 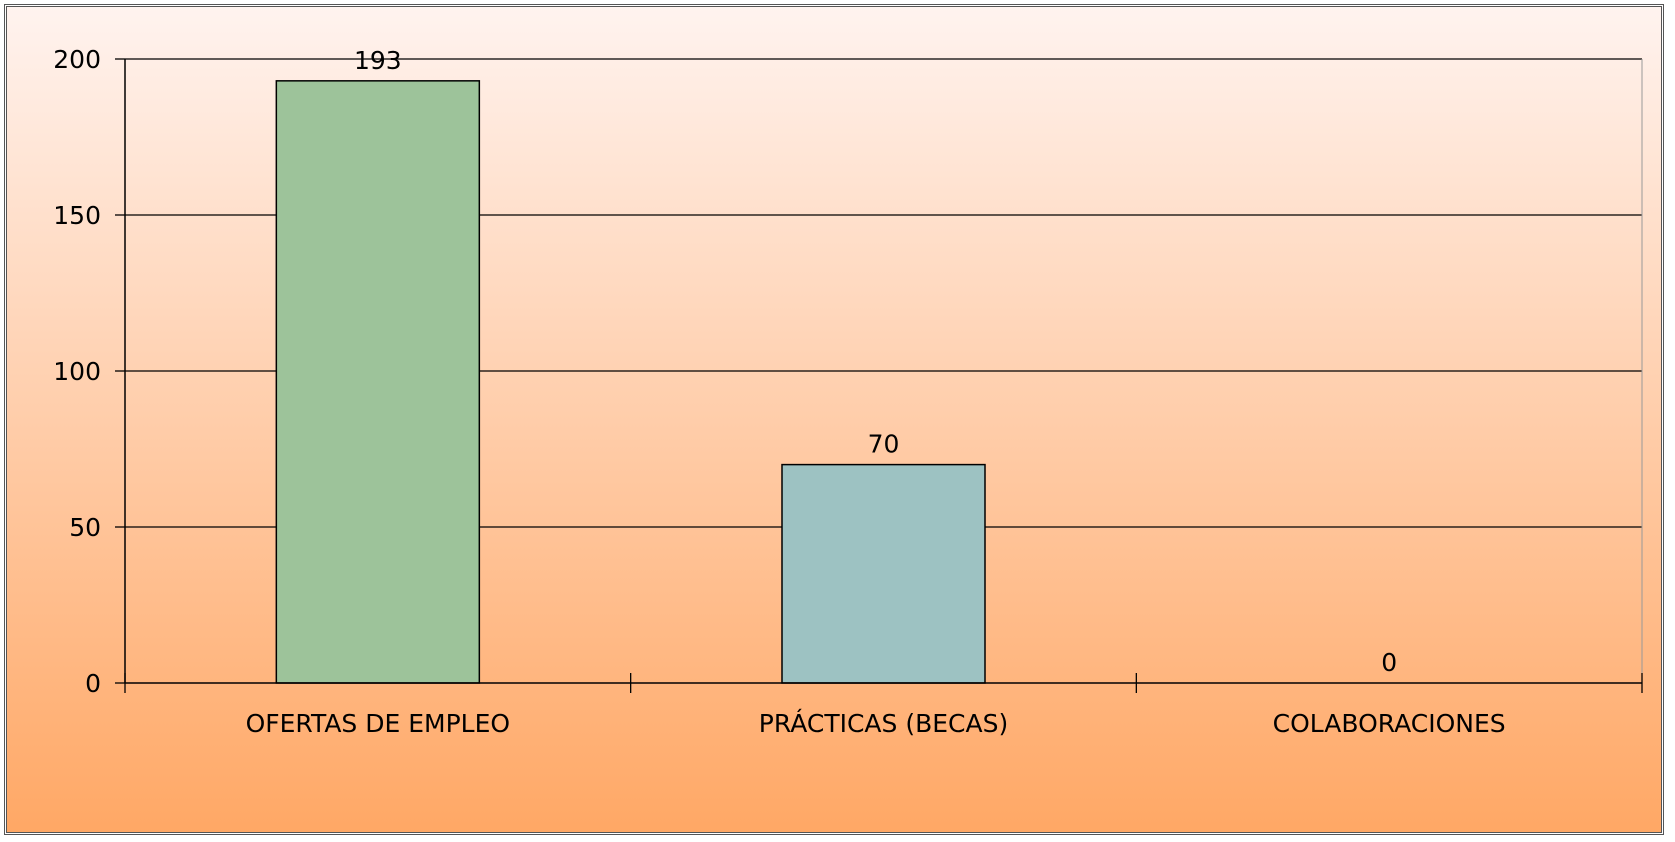 I want to click on y-tick-label-100: 100, so click(x=77, y=371).